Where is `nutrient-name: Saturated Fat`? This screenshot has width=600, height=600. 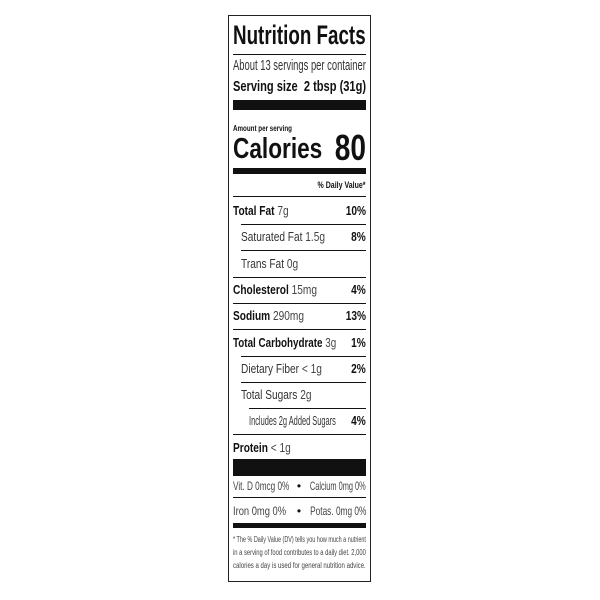
nutrient-name: Saturated Fat is located at coordinates (272, 237).